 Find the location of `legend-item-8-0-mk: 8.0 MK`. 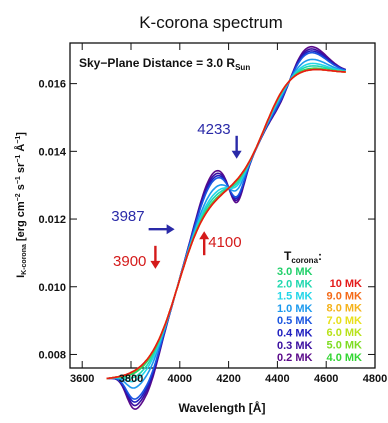

legend-item-8-0-mk: 8.0 MK is located at coordinates (345, 309).